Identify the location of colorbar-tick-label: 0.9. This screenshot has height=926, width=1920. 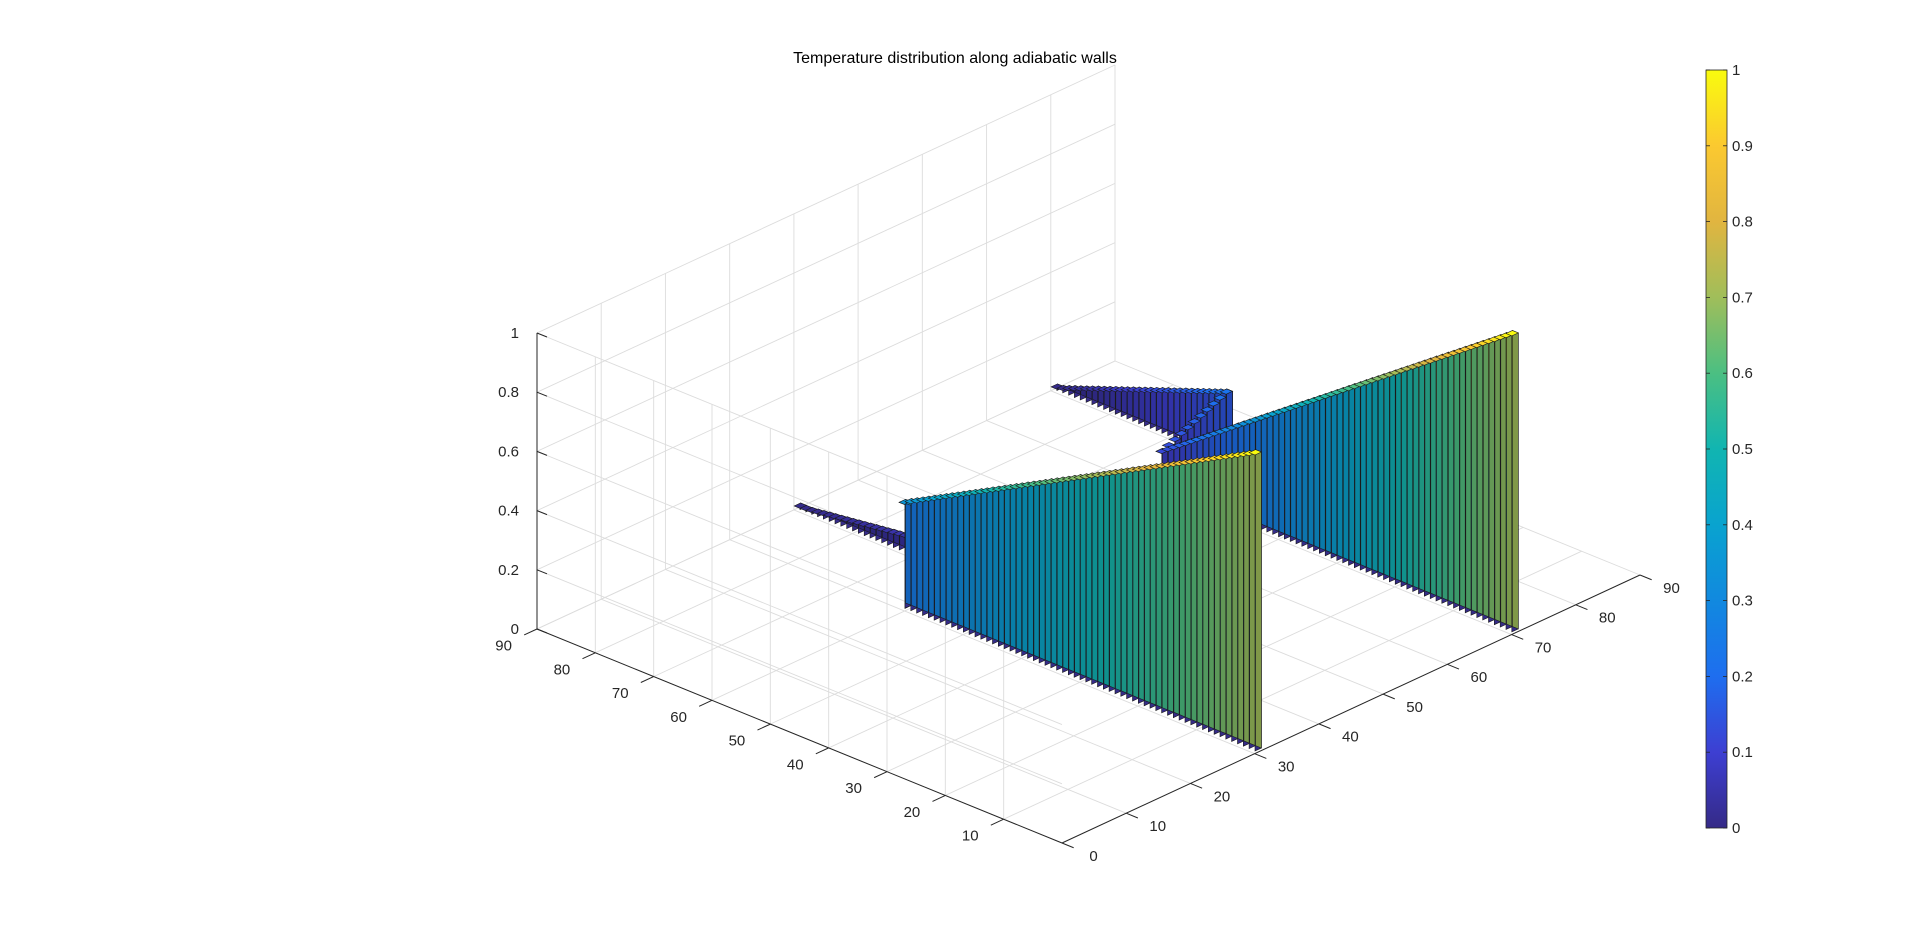
(1742, 146).